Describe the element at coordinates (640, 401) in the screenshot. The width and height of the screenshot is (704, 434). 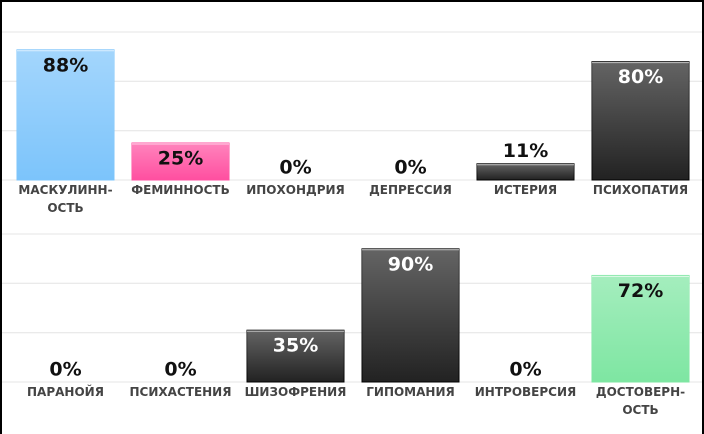
I see `category-label: ДОСТОВЕРН- ОСТЬ` at that location.